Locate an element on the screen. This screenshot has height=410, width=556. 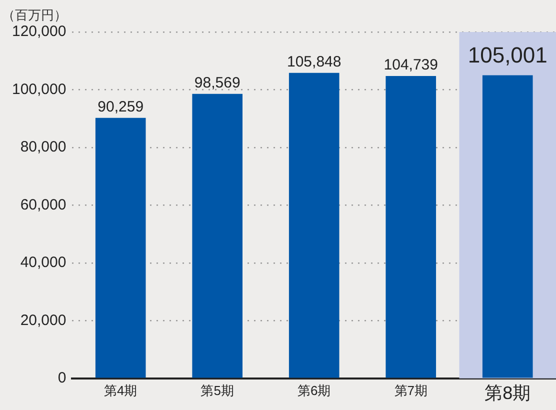
data-label: 98,569 is located at coordinates (217, 83).